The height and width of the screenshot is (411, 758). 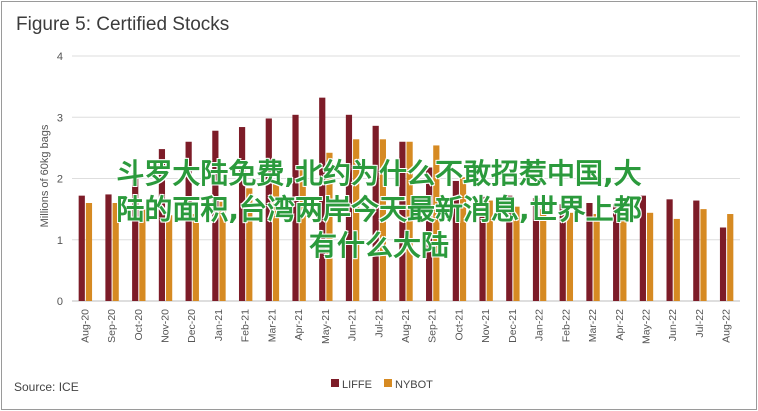 I want to click on y-axis-label: Millions of 60kg bags, so click(x=45, y=175).